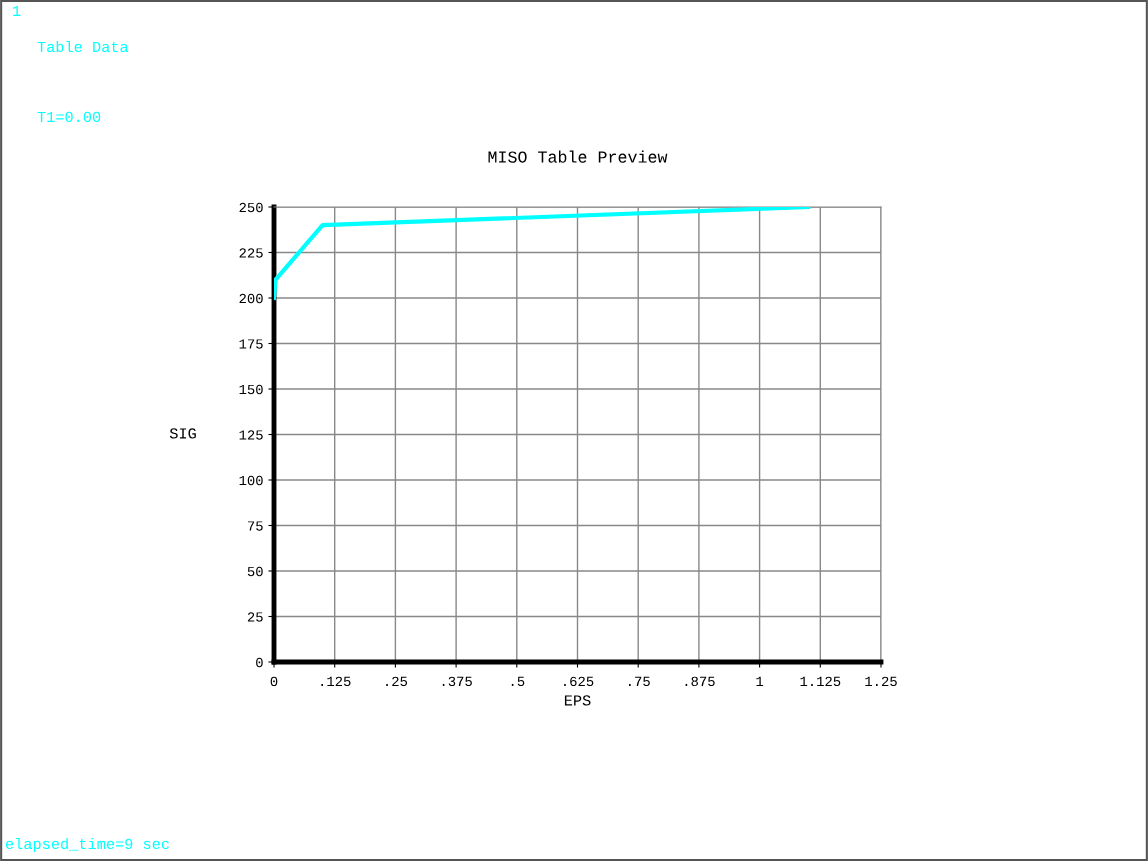 The height and width of the screenshot is (861, 1148). I want to click on text: T1=0.00, so click(69, 117).